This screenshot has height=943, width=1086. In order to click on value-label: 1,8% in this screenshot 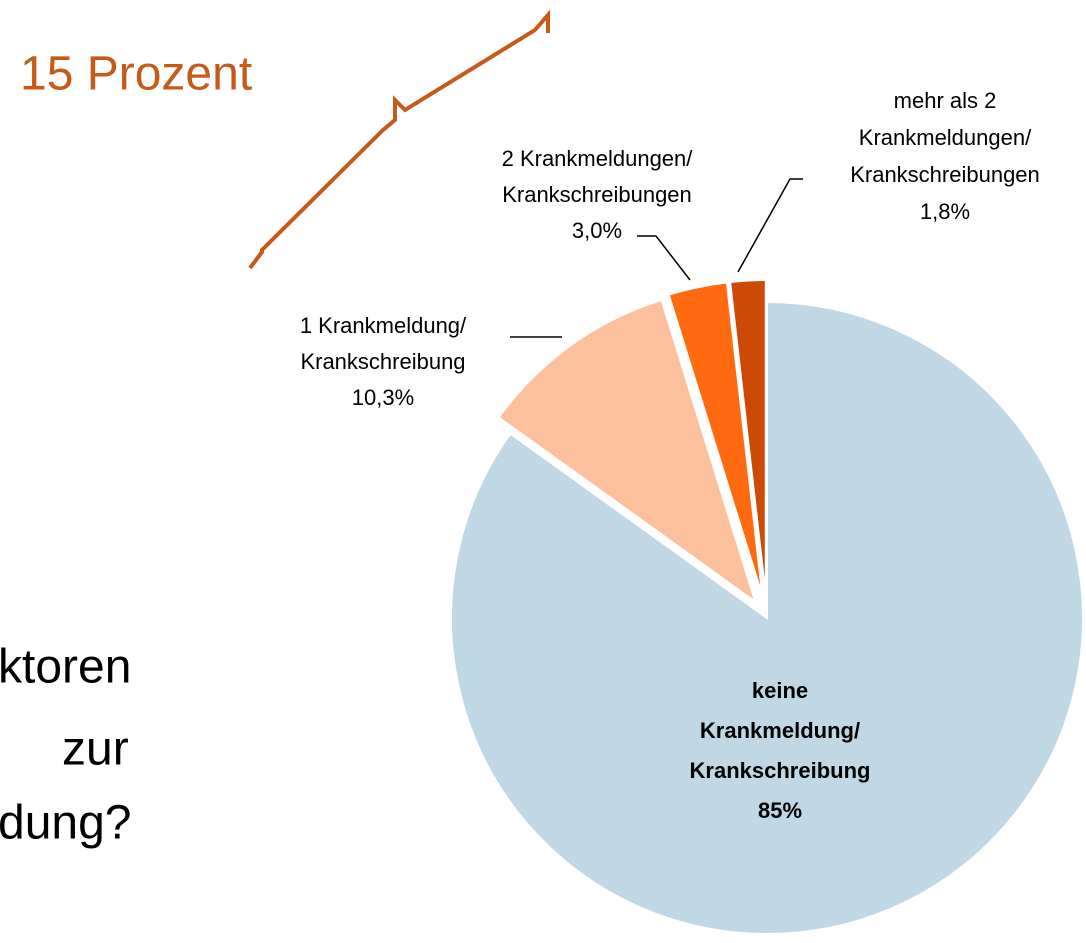, I will do `click(945, 211)`.